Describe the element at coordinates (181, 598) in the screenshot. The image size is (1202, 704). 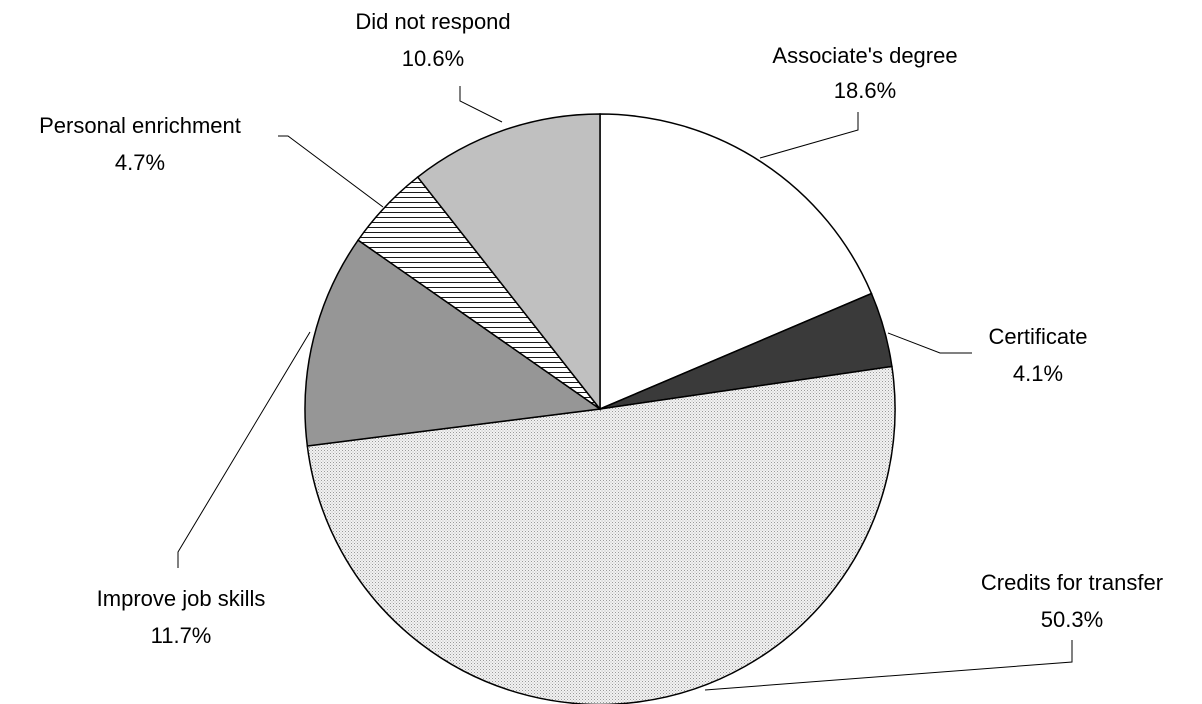
I see `slice-label: Improve job skills` at that location.